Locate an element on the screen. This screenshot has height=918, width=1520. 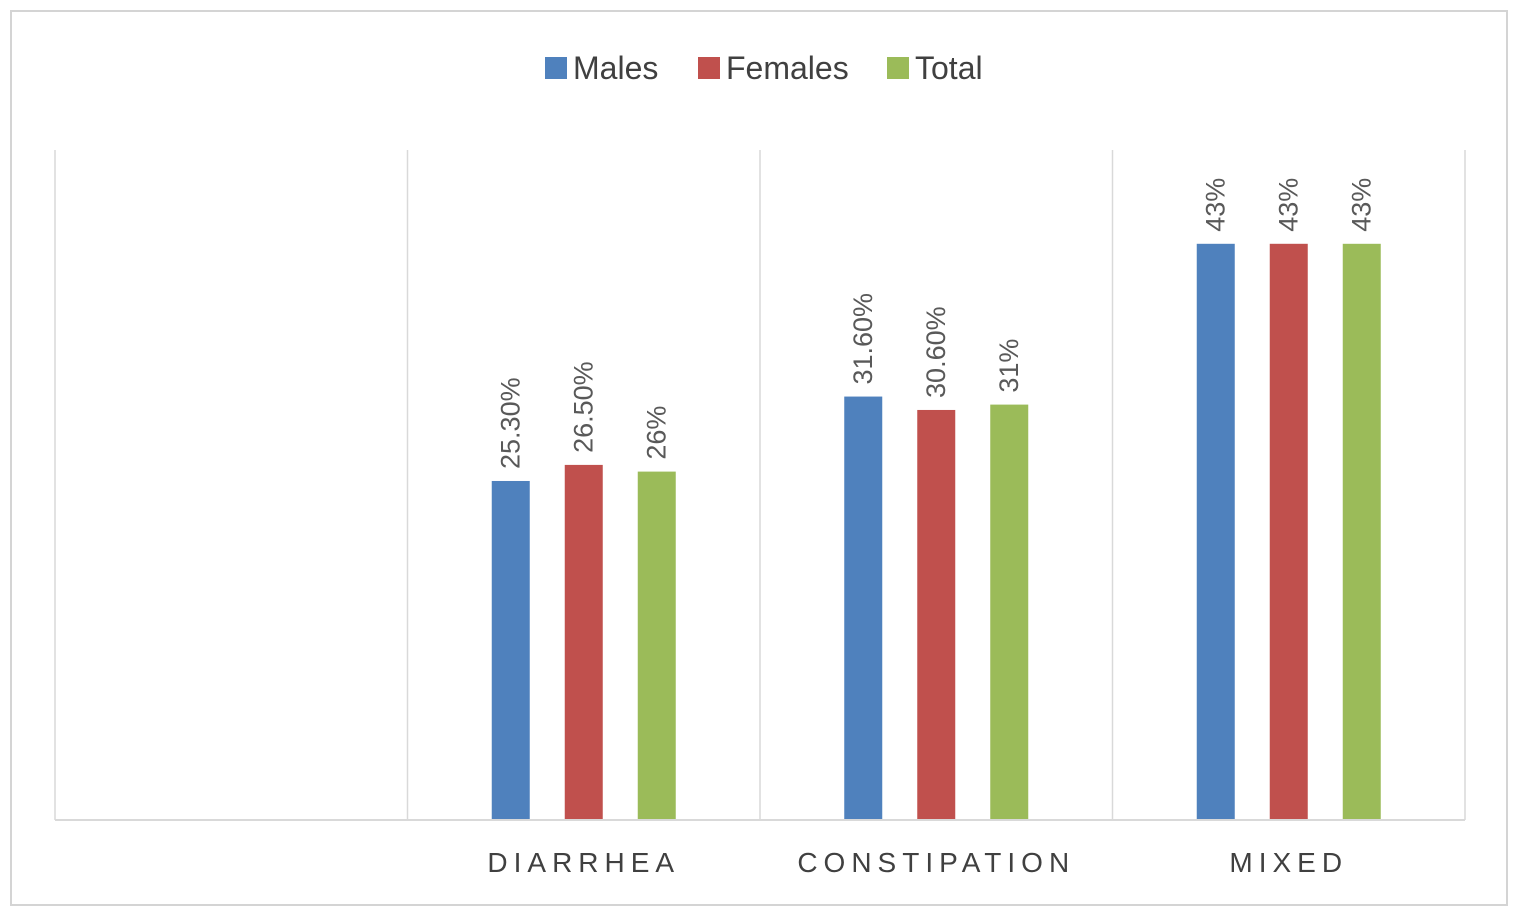
legend-swatch-total is located at coordinates (898, 68).